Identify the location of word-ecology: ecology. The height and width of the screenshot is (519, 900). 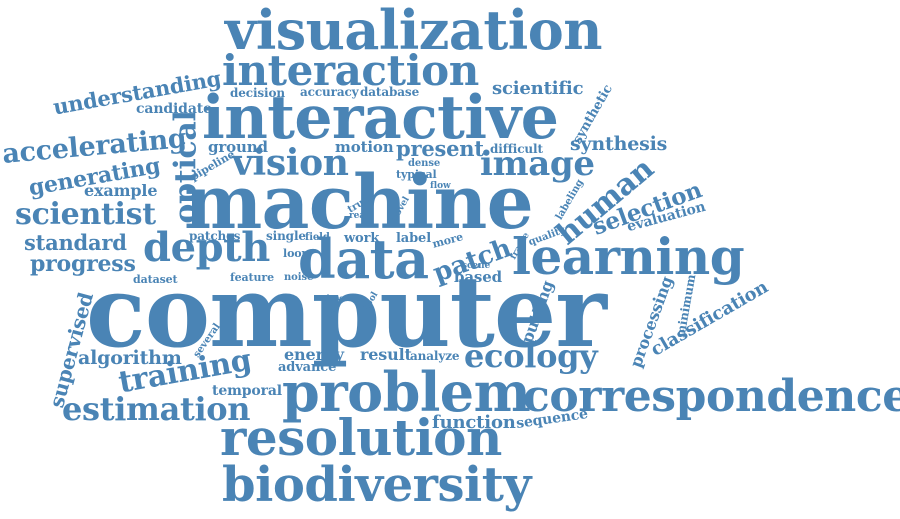
(531, 356).